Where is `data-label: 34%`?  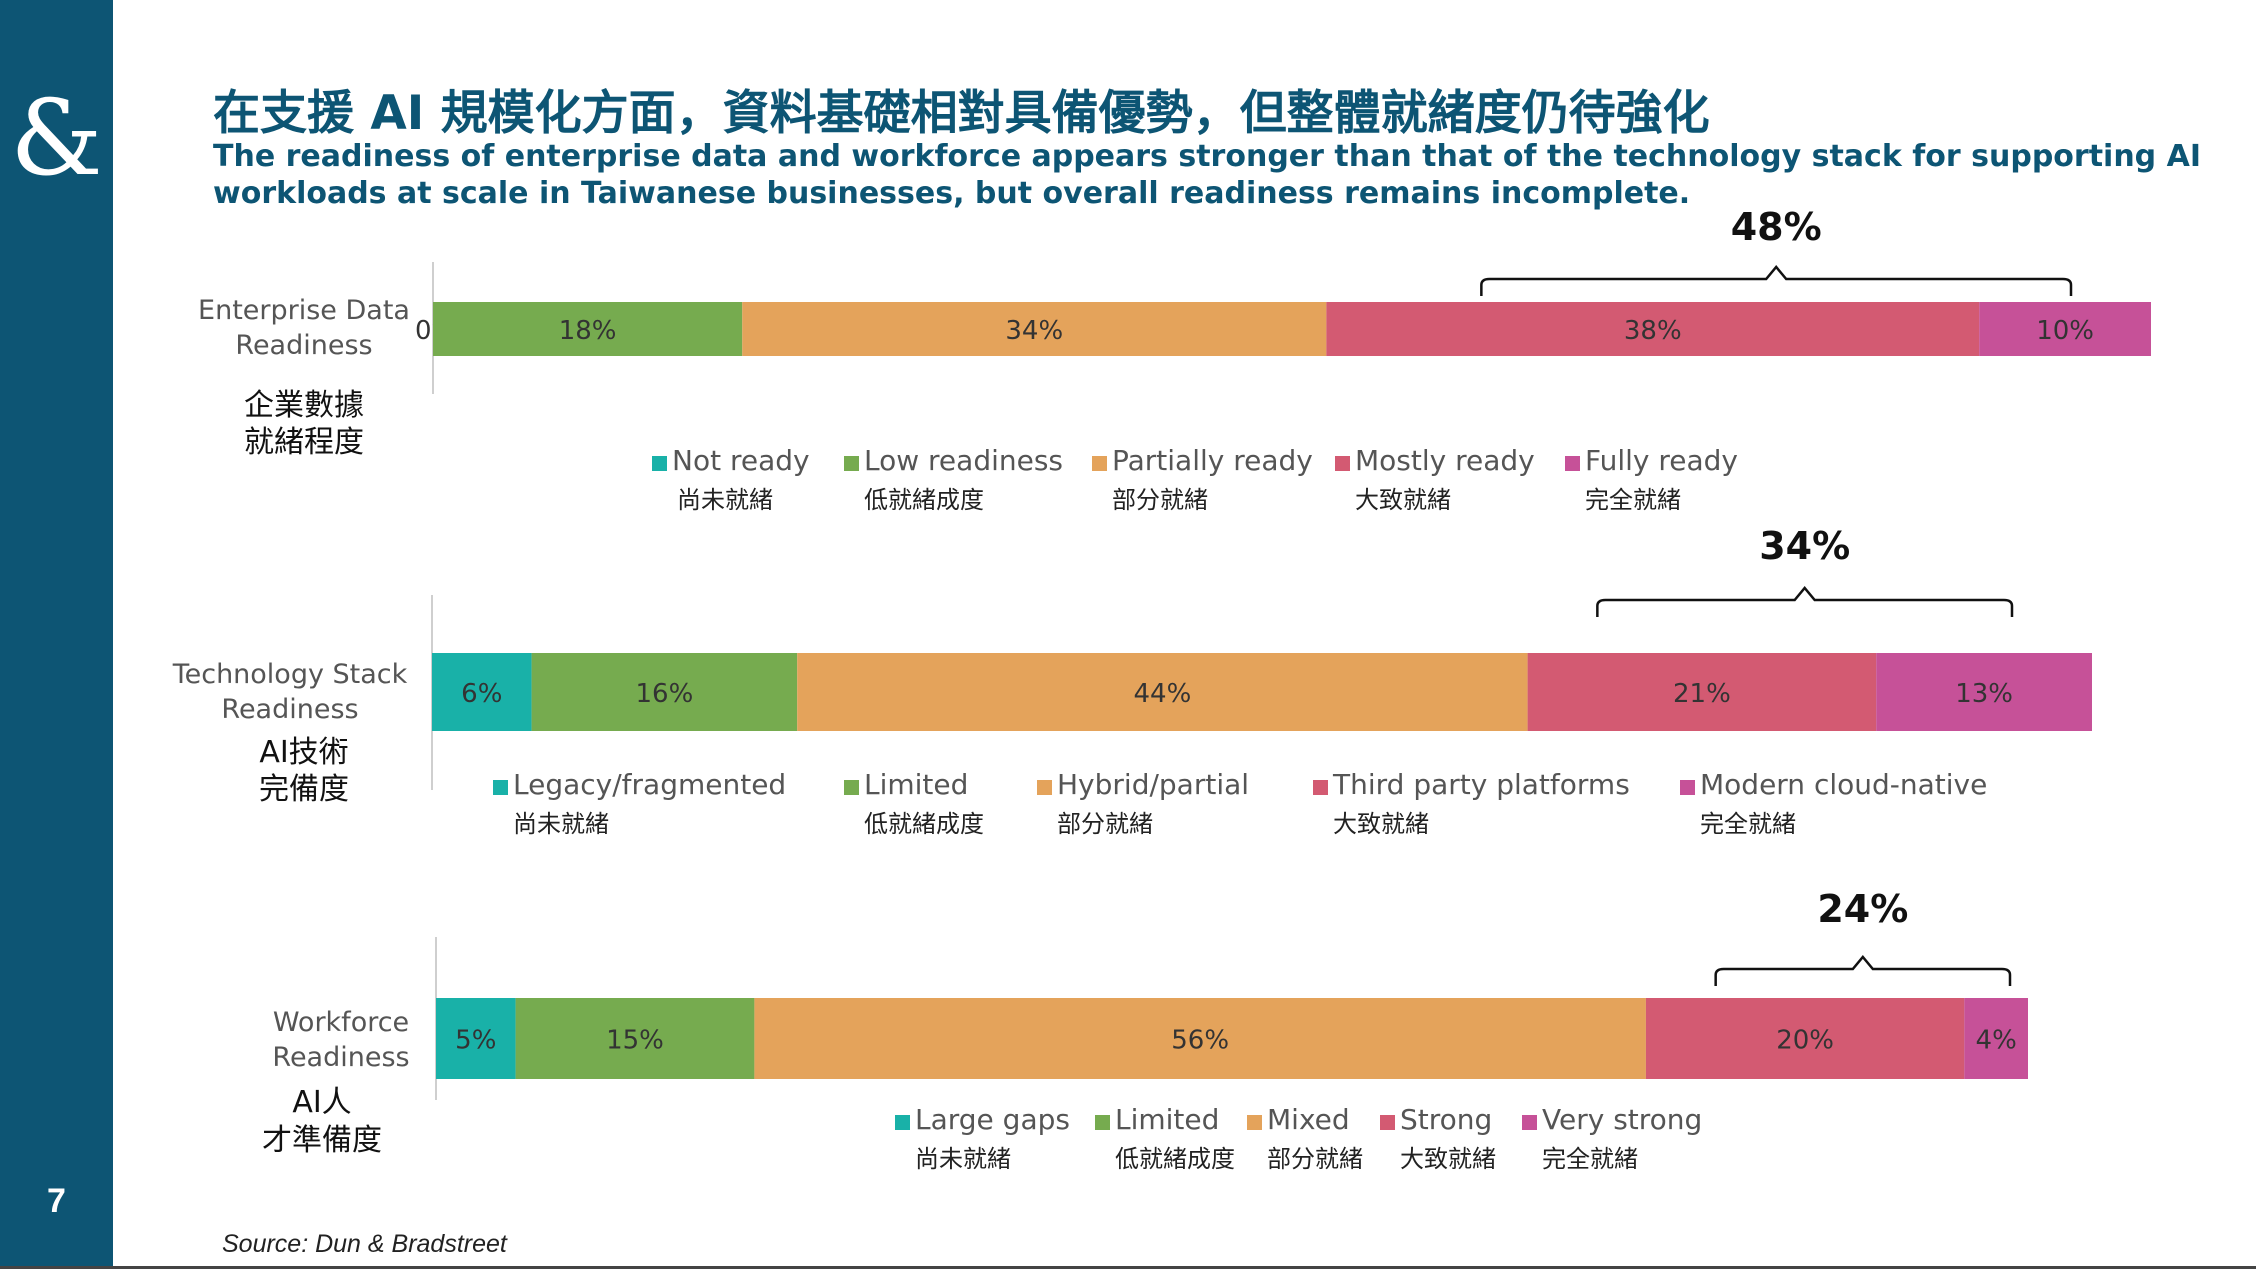 data-label: 34% is located at coordinates (1034, 331).